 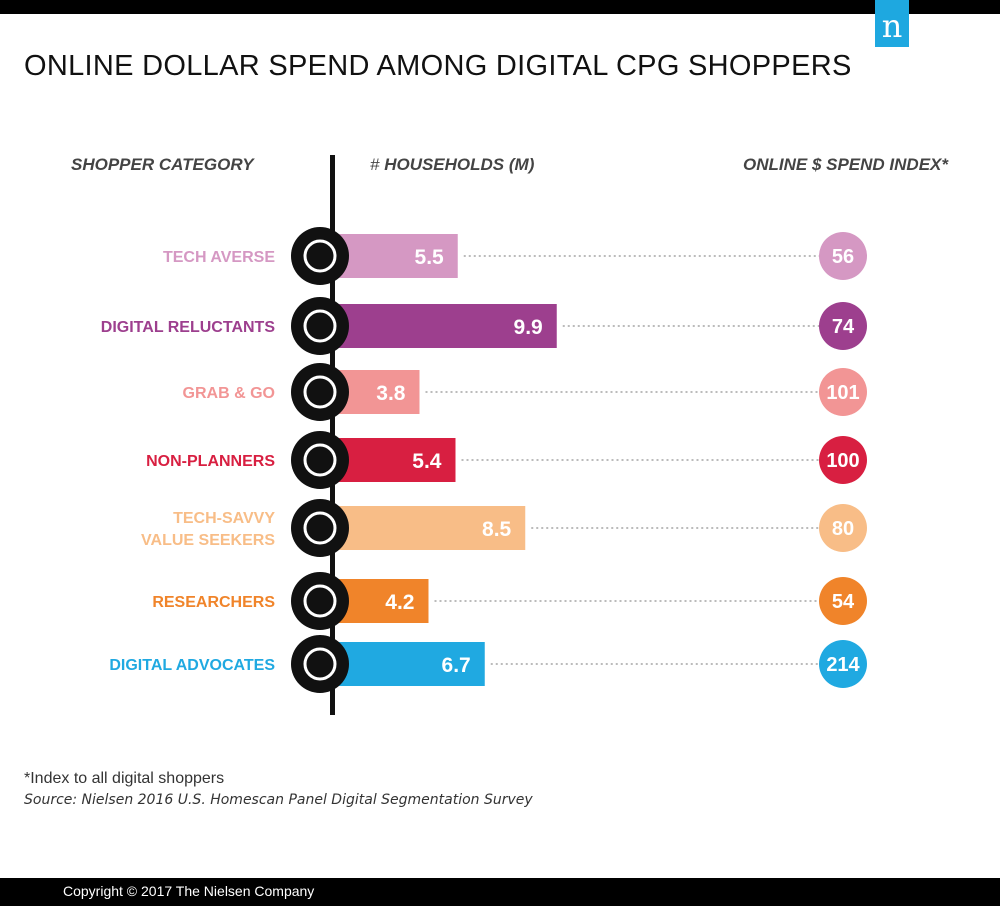 I want to click on index-value-label: 101, so click(x=842, y=393).